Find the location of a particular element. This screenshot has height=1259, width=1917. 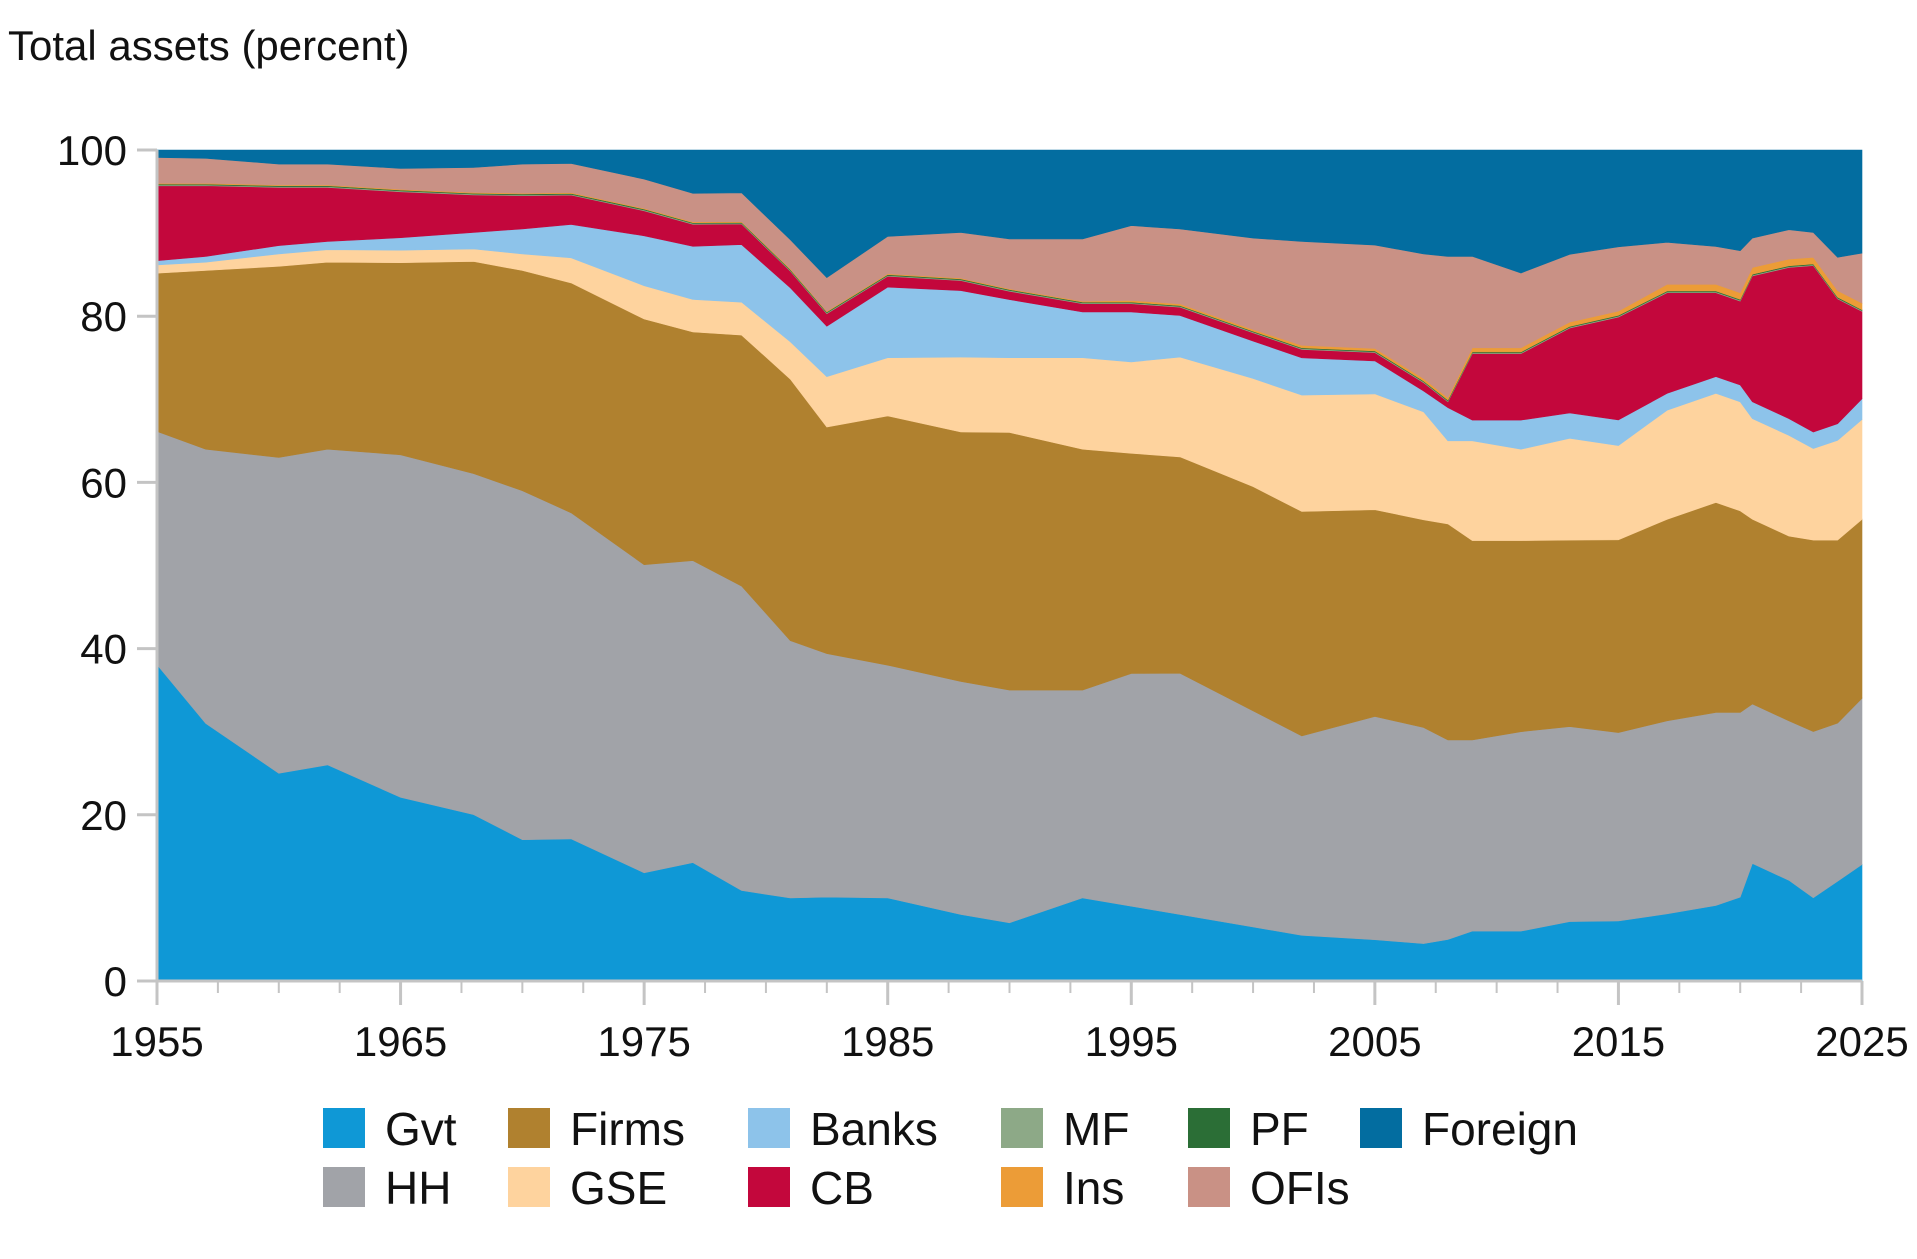

legend-swatch-cb is located at coordinates (769, 1187).